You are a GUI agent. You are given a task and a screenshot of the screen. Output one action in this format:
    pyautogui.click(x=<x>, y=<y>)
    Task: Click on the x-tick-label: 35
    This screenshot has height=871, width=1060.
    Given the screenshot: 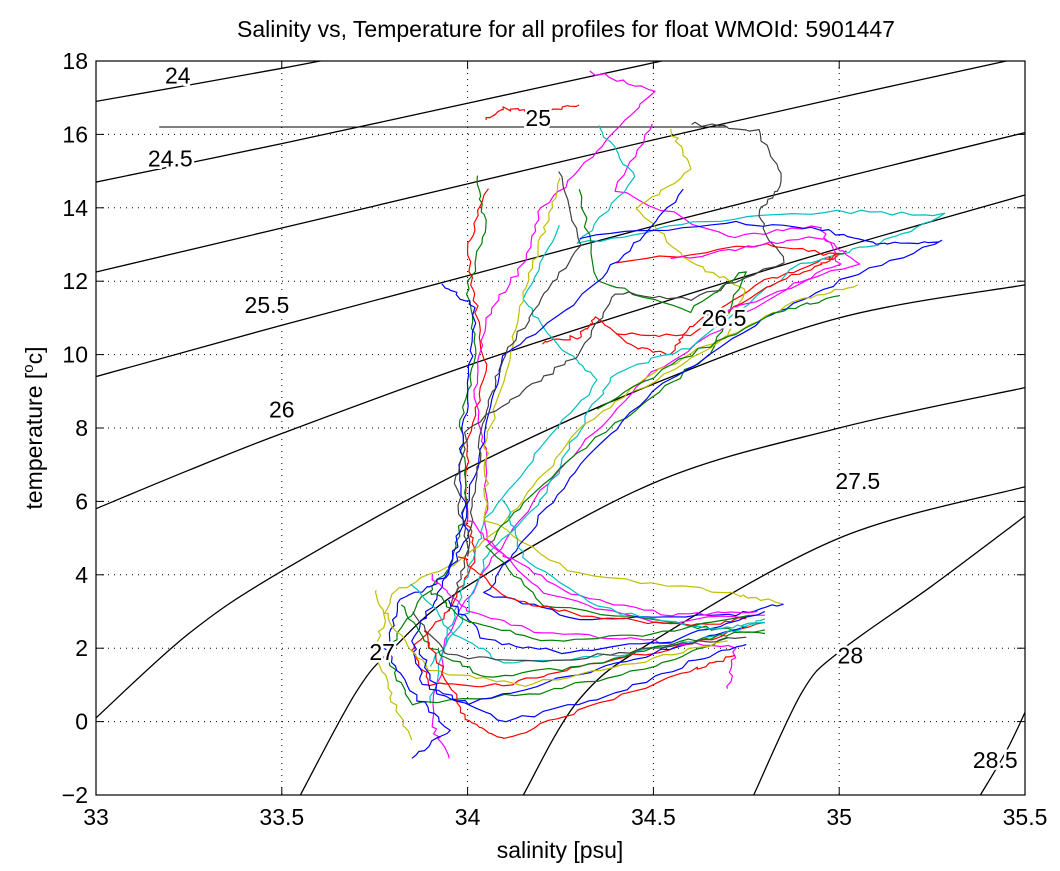 What is the action you would take?
    pyautogui.click(x=839, y=817)
    